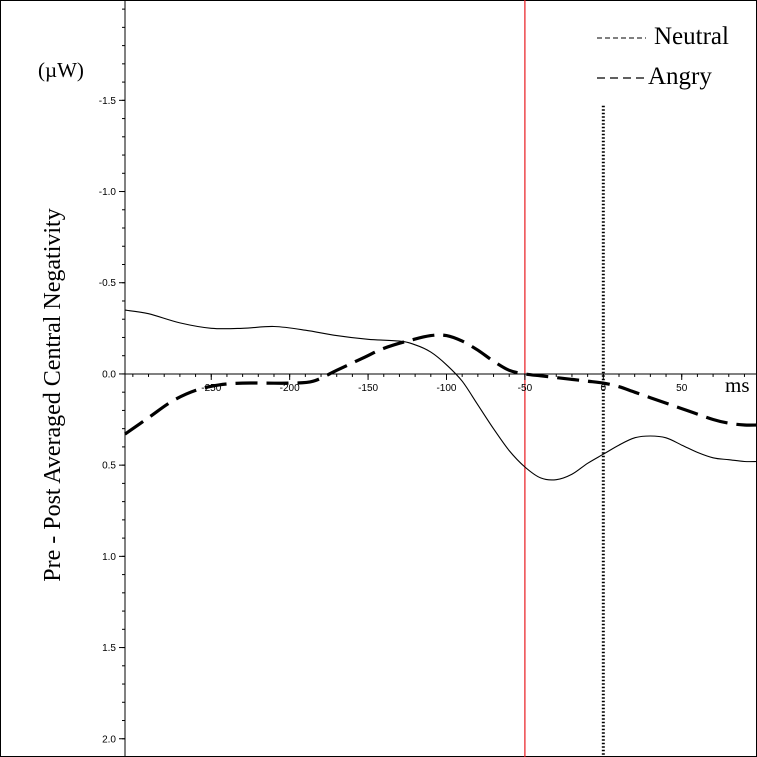 Image resolution: width=757 pixels, height=757 pixels. I want to click on y-tick-label: 0.5, so click(109, 466).